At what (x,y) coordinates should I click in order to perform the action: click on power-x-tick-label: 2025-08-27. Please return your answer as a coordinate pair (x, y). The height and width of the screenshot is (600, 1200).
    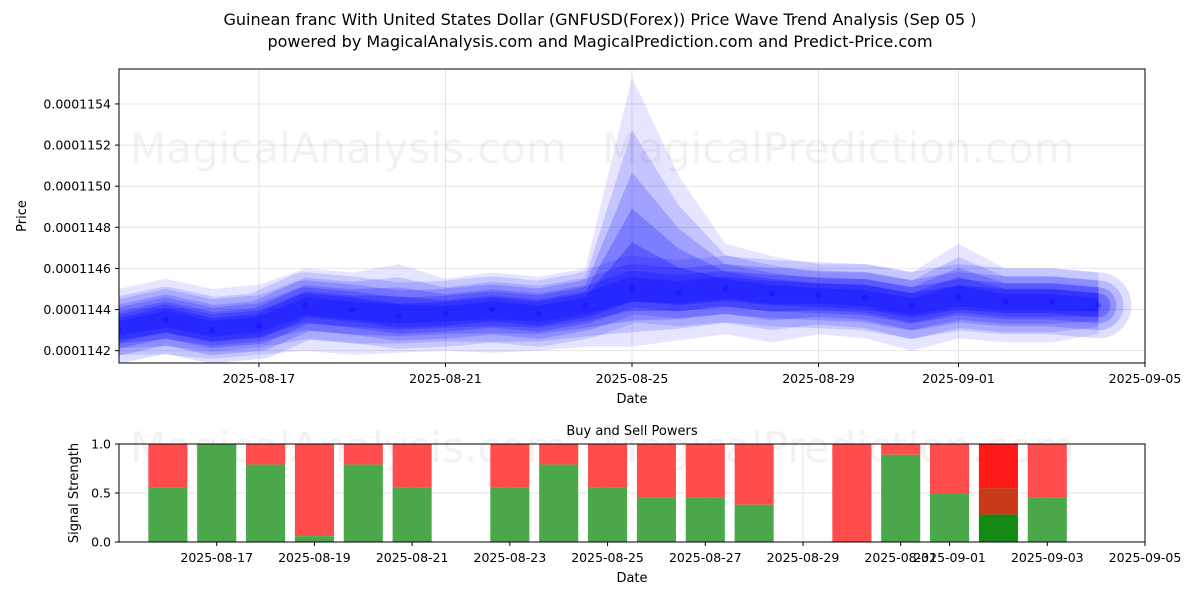
    Looking at the image, I should click on (705, 557).